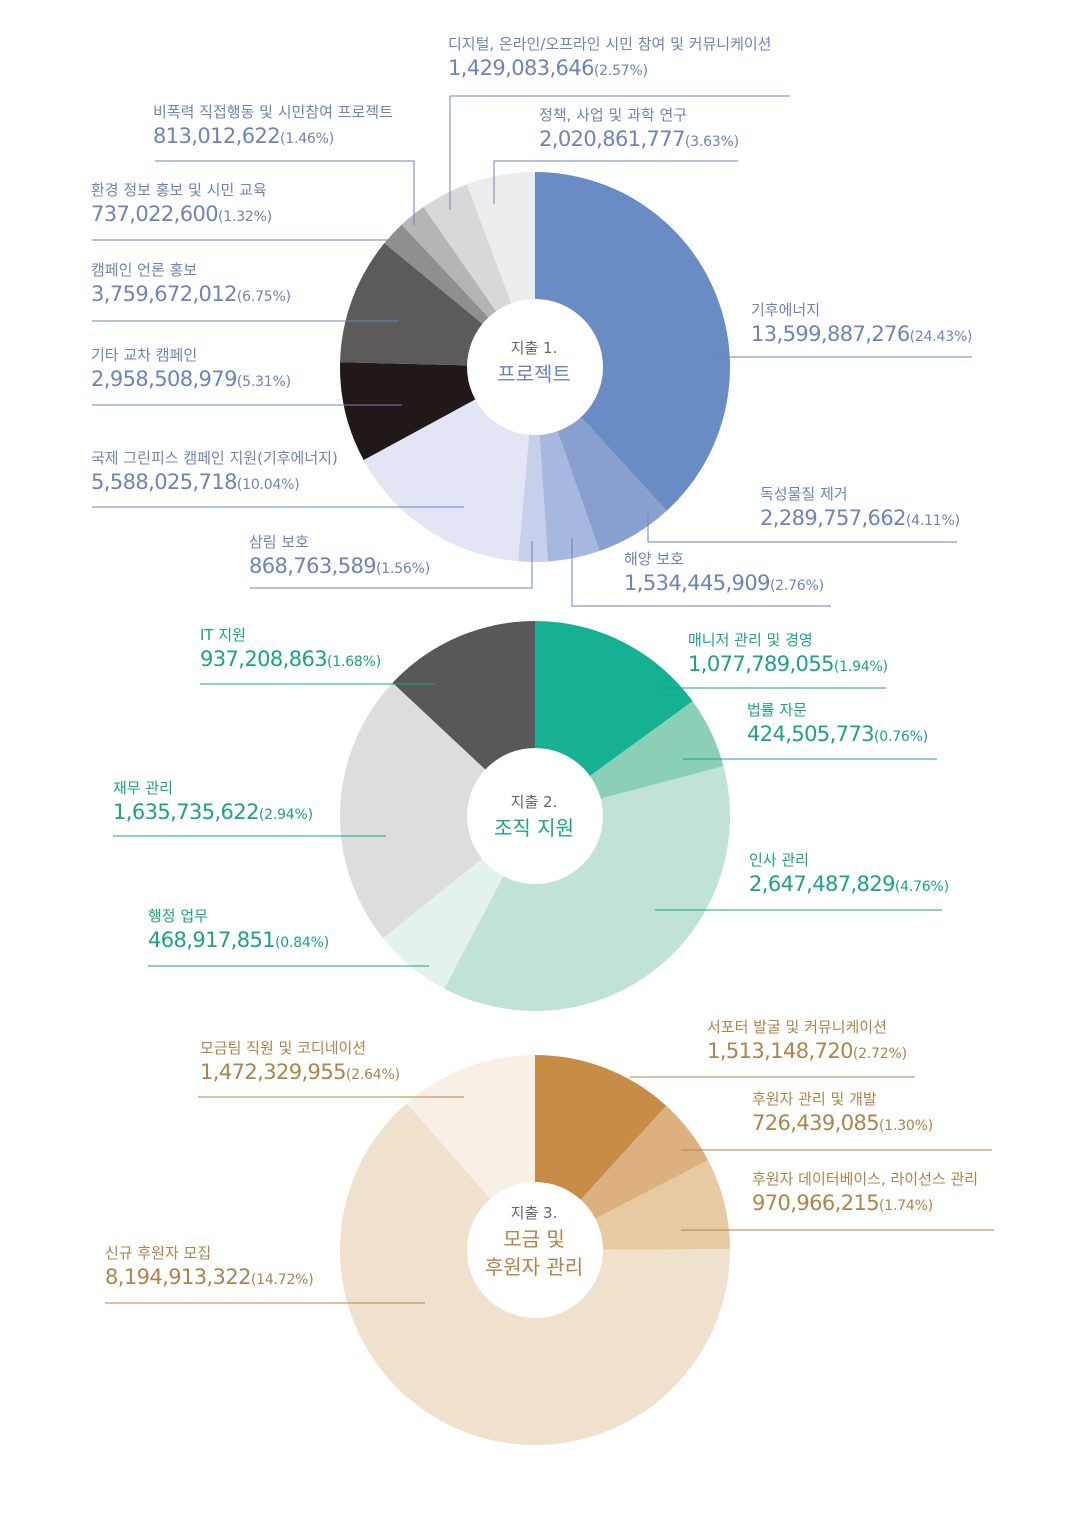 The image size is (1069, 1525). I want to click on slice-label-toxics: 독성물질 제거 2,289,757,662(4.11%), so click(860, 507).